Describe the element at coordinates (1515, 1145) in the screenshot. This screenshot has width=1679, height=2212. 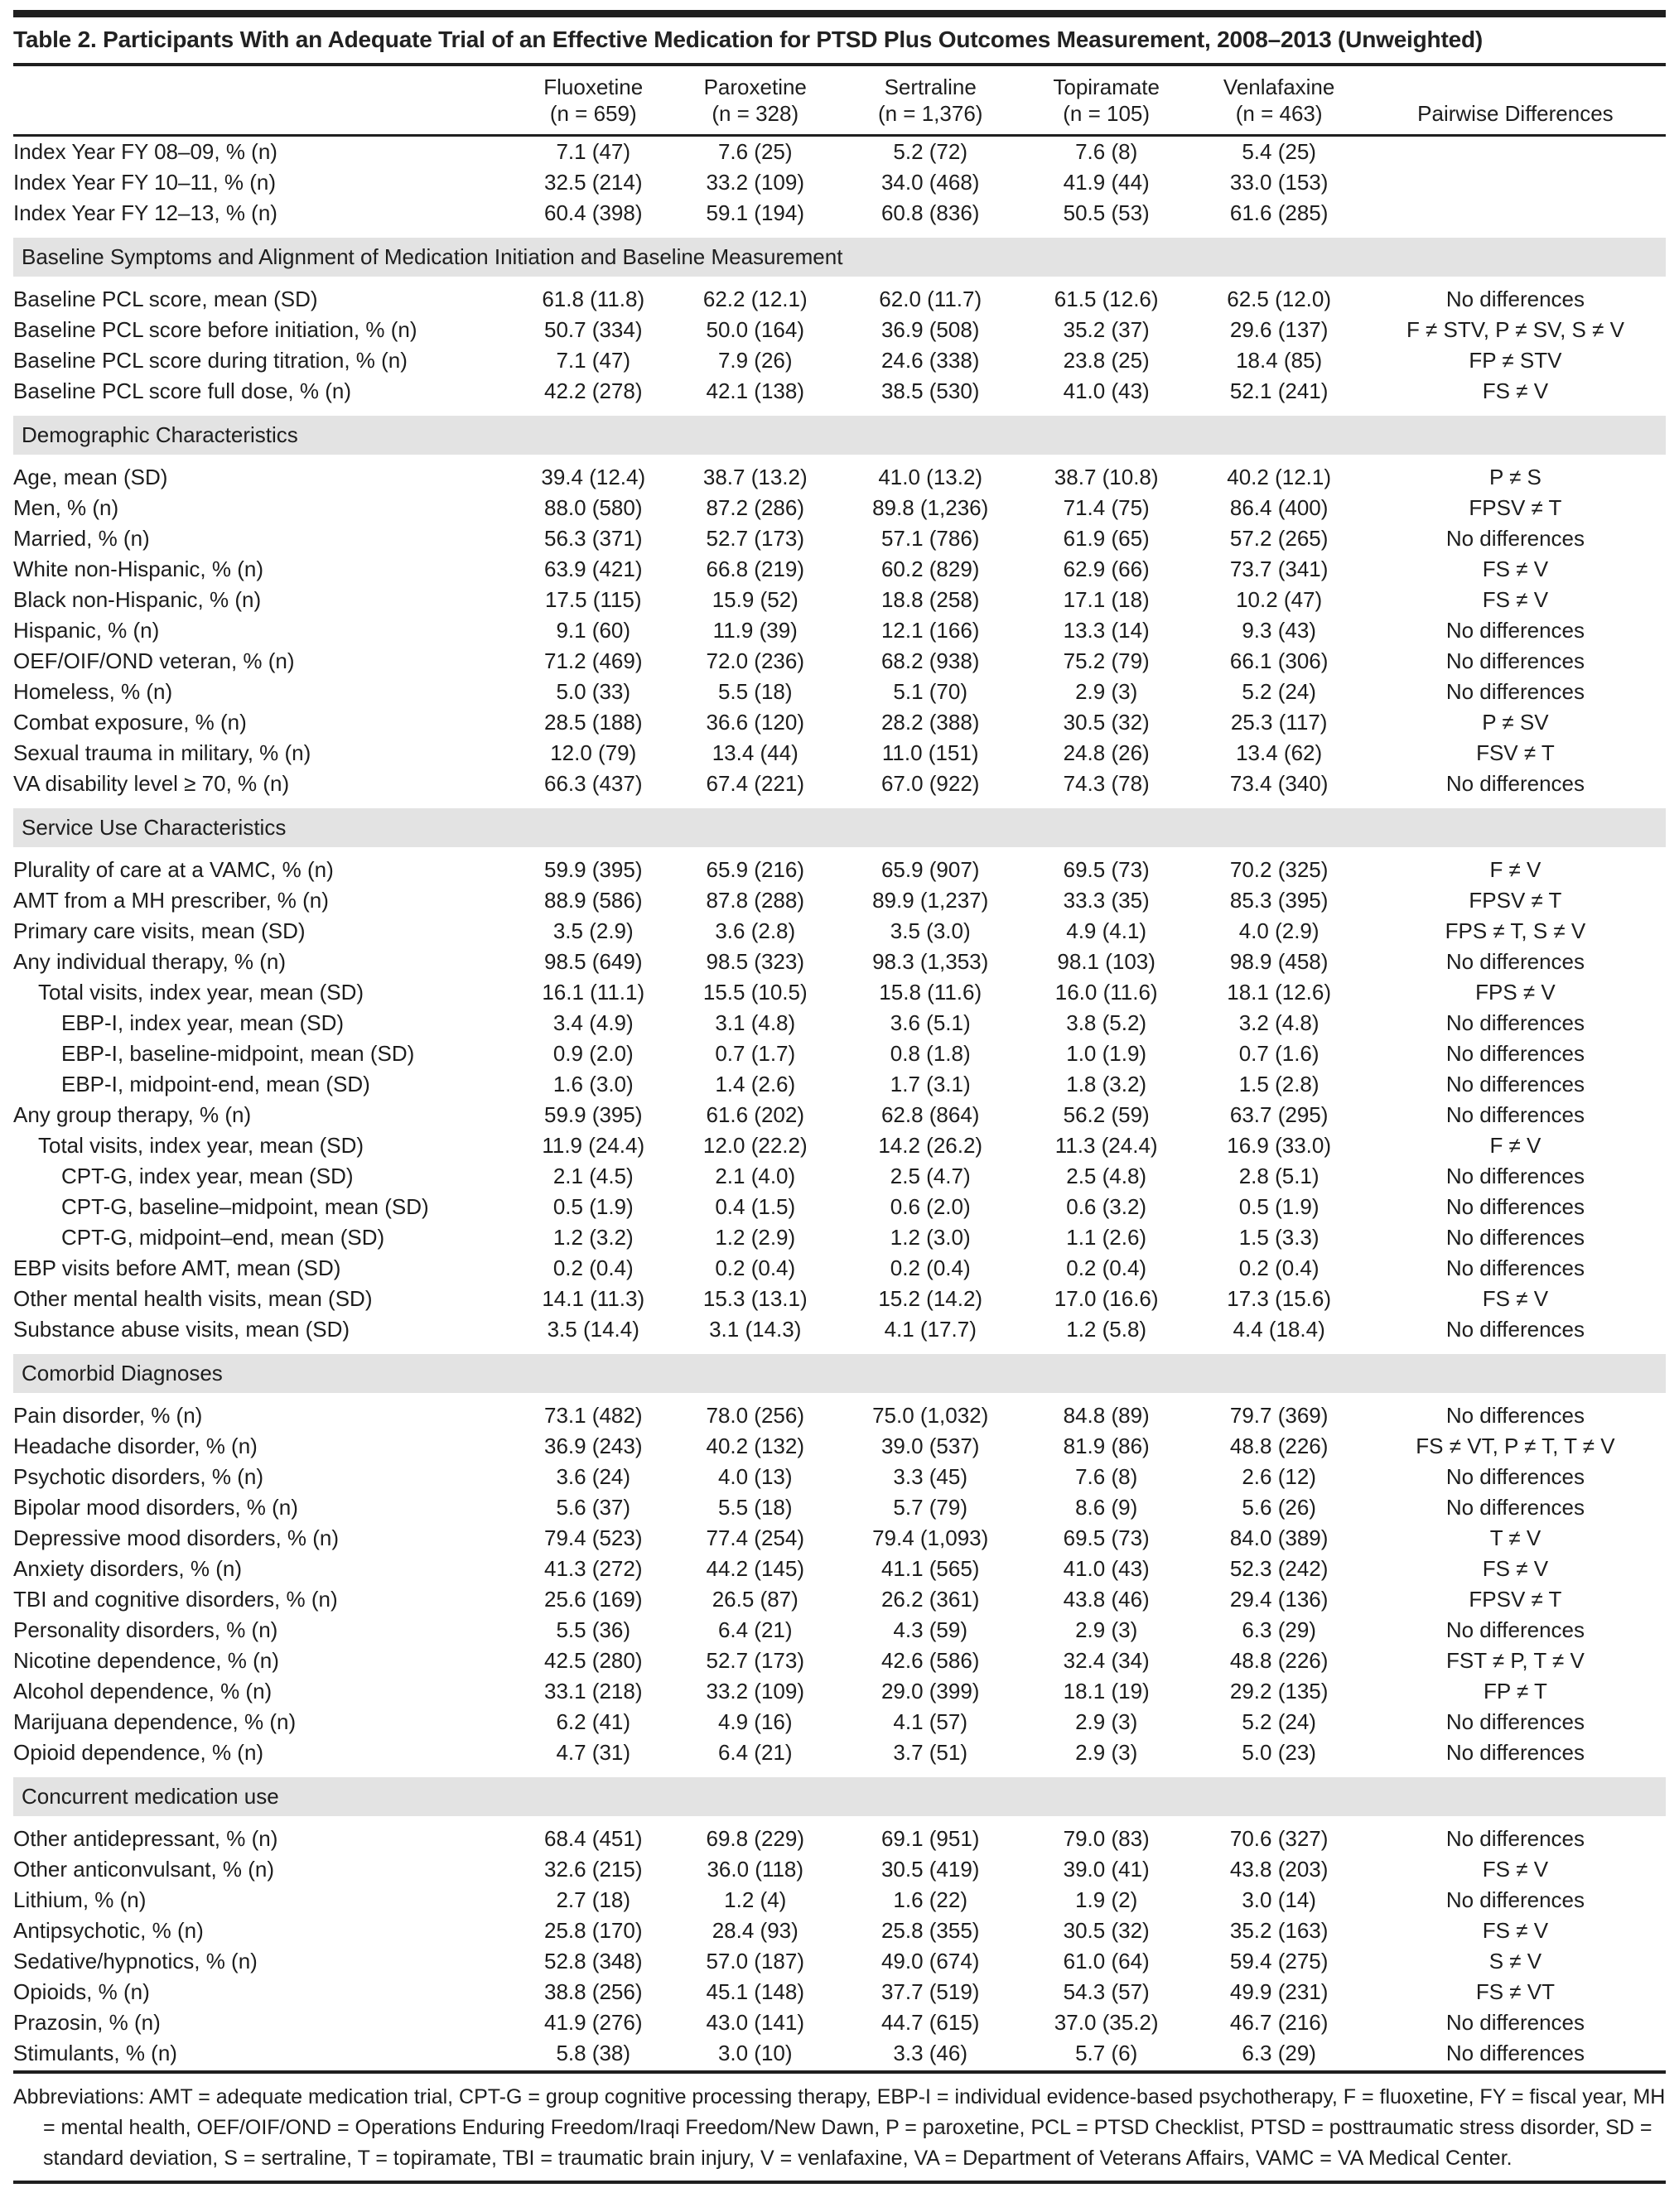
I see `pairwise-cell: F ≠ V` at that location.